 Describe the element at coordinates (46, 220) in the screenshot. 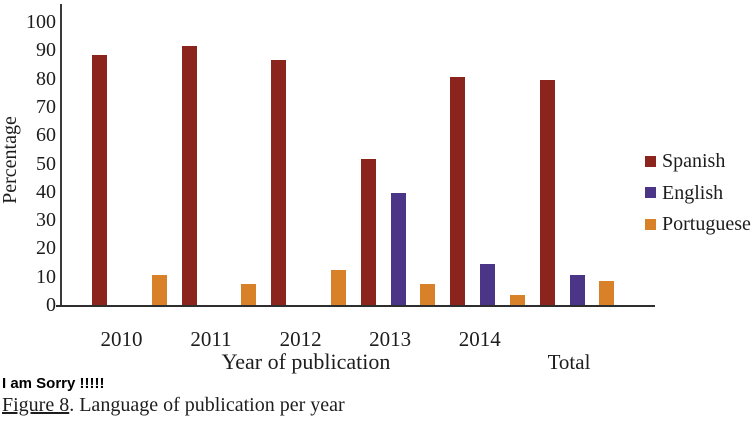

I see `y-tick-30: 30` at that location.